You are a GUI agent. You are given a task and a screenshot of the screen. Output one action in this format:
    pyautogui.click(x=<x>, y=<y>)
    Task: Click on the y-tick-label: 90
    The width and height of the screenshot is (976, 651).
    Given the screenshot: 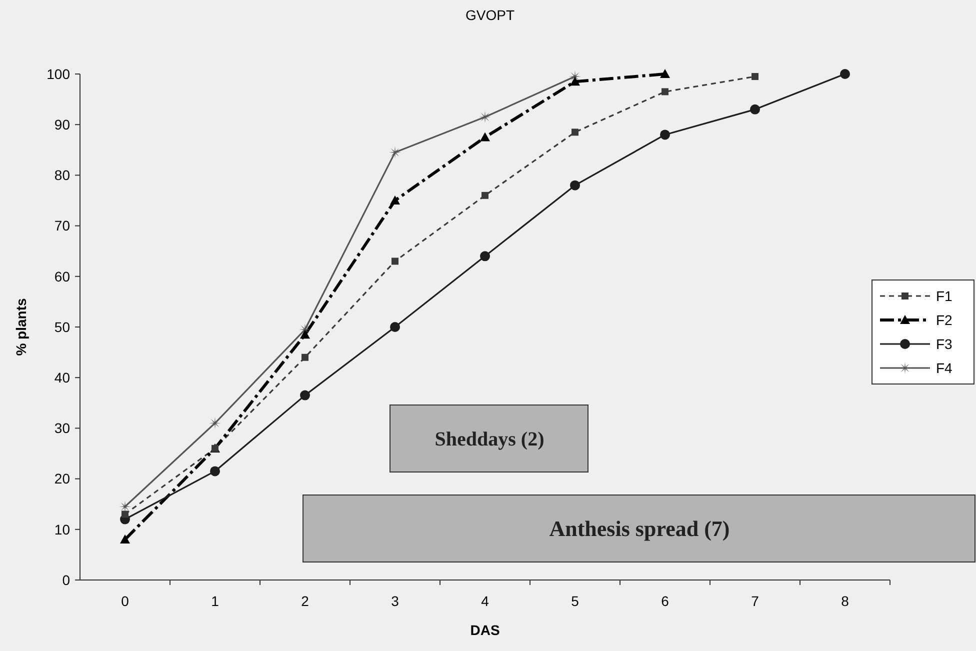 What is the action you would take?
    pyautogui.click(x=62, y=124)
    